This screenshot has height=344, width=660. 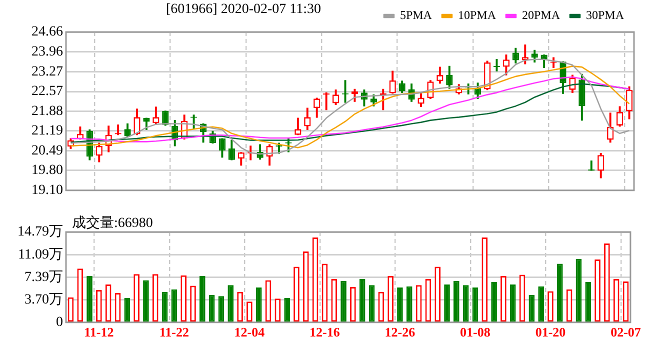 What do you see at coordinates (47, 32) in the screenshot?
I see `y-tick-label: 24.66` at bounding box center [47, 32].